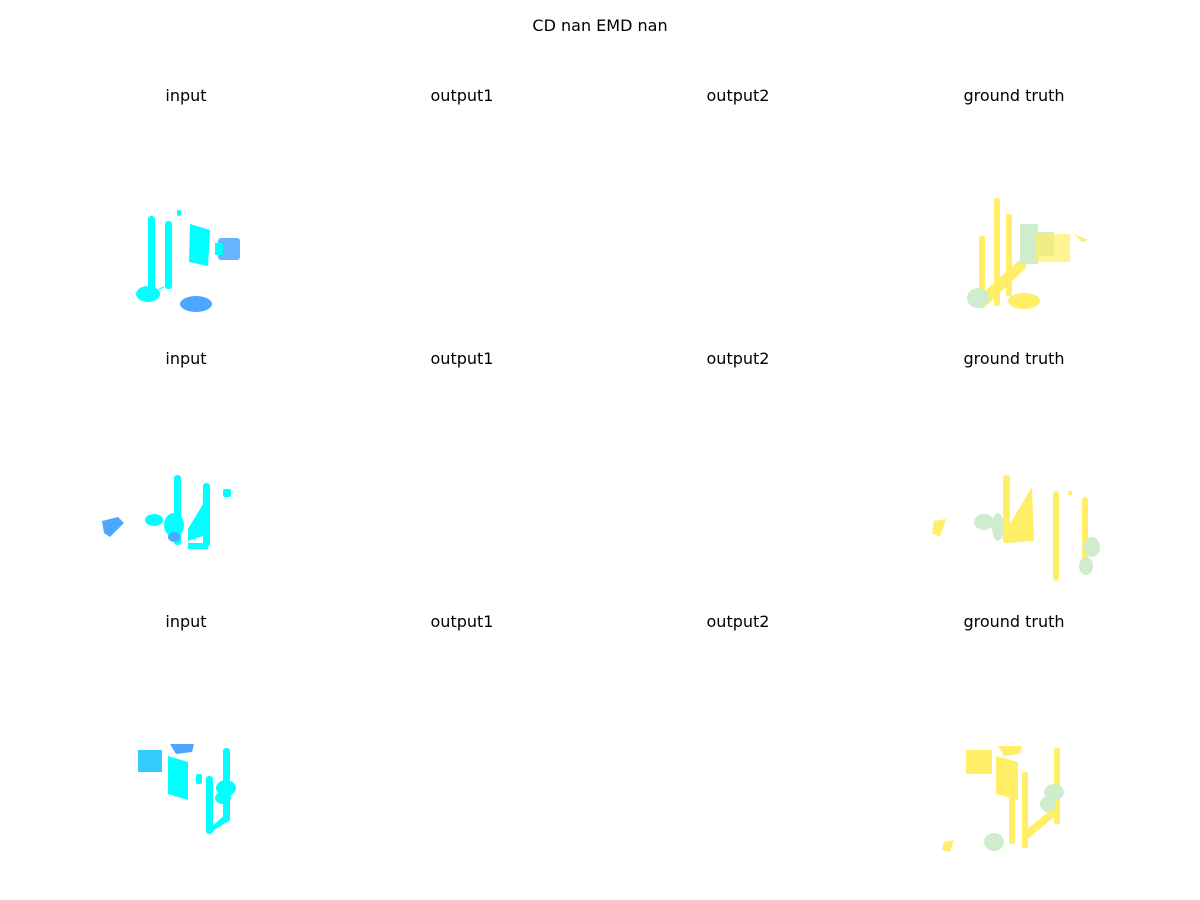  What do you see at coordinates (1014, 743) in the screenshot?
I see `panel-row3-ground-truth: ground truth` at bounding box center [1014, 743].